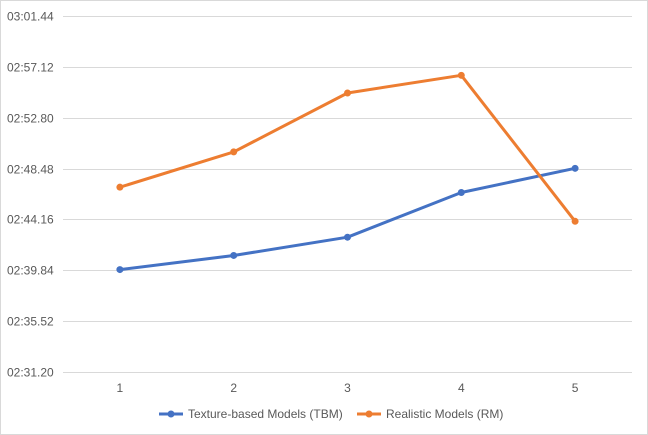  I want to click on x-tick-label: 4, so click(461, 388).